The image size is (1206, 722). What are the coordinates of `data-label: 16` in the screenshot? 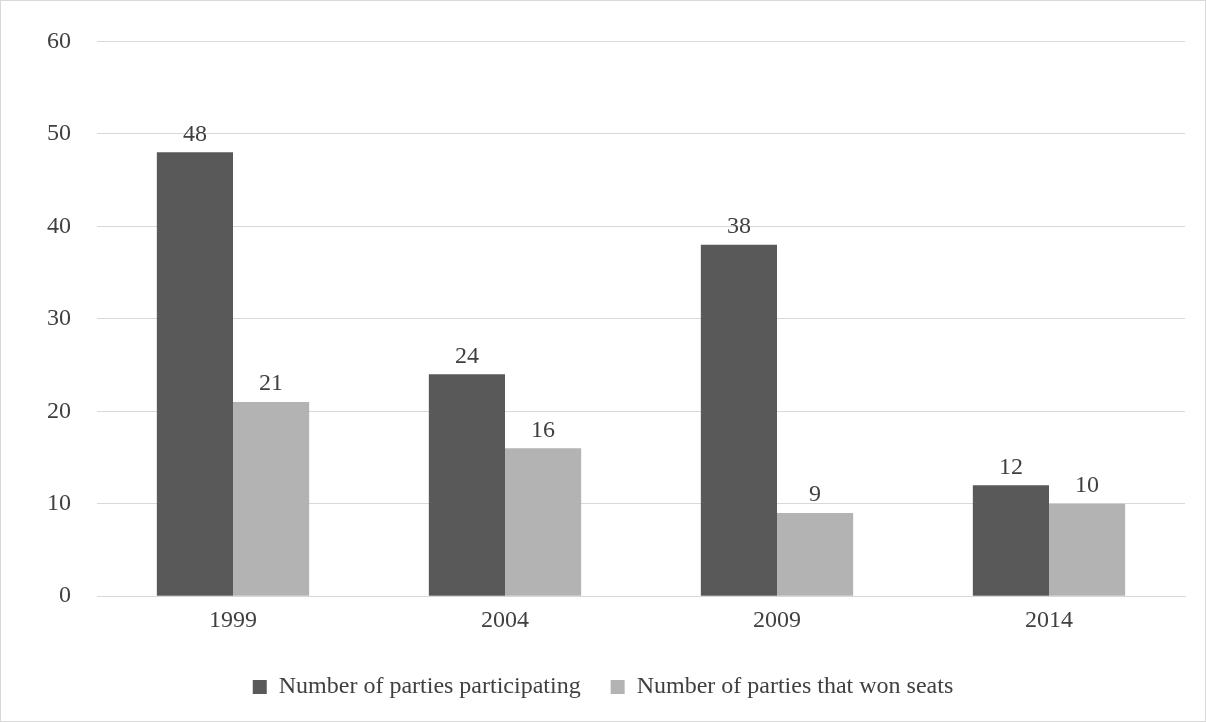 It's located at (543, 428).